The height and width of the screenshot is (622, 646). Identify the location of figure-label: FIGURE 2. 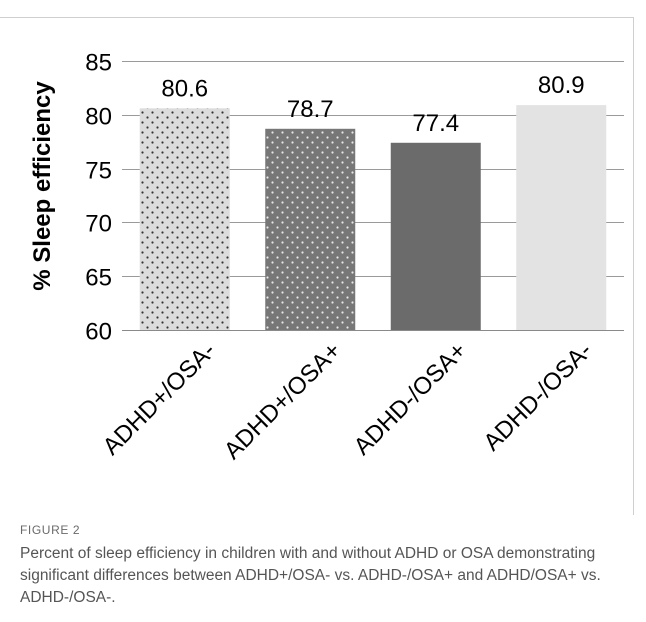
(50, 530).